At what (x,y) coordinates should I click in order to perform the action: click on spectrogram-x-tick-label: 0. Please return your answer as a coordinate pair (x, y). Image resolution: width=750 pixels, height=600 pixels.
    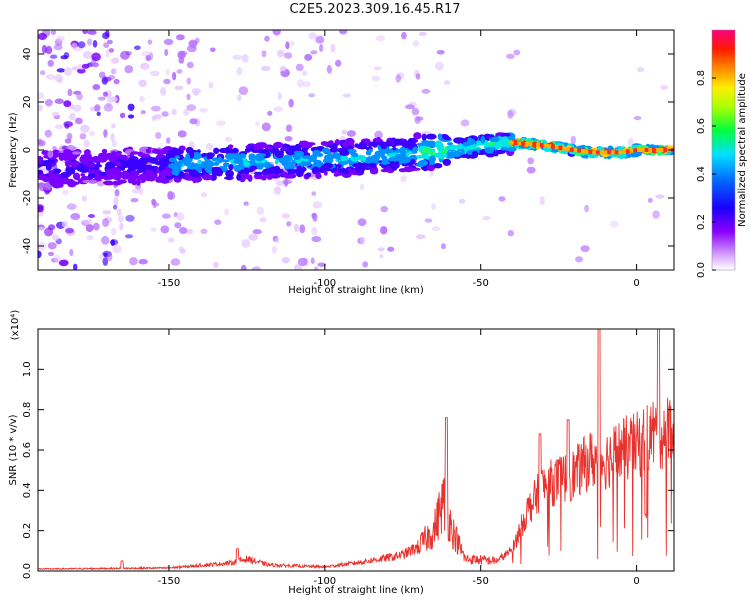
    Looking at the image, I should click on (636, 283).